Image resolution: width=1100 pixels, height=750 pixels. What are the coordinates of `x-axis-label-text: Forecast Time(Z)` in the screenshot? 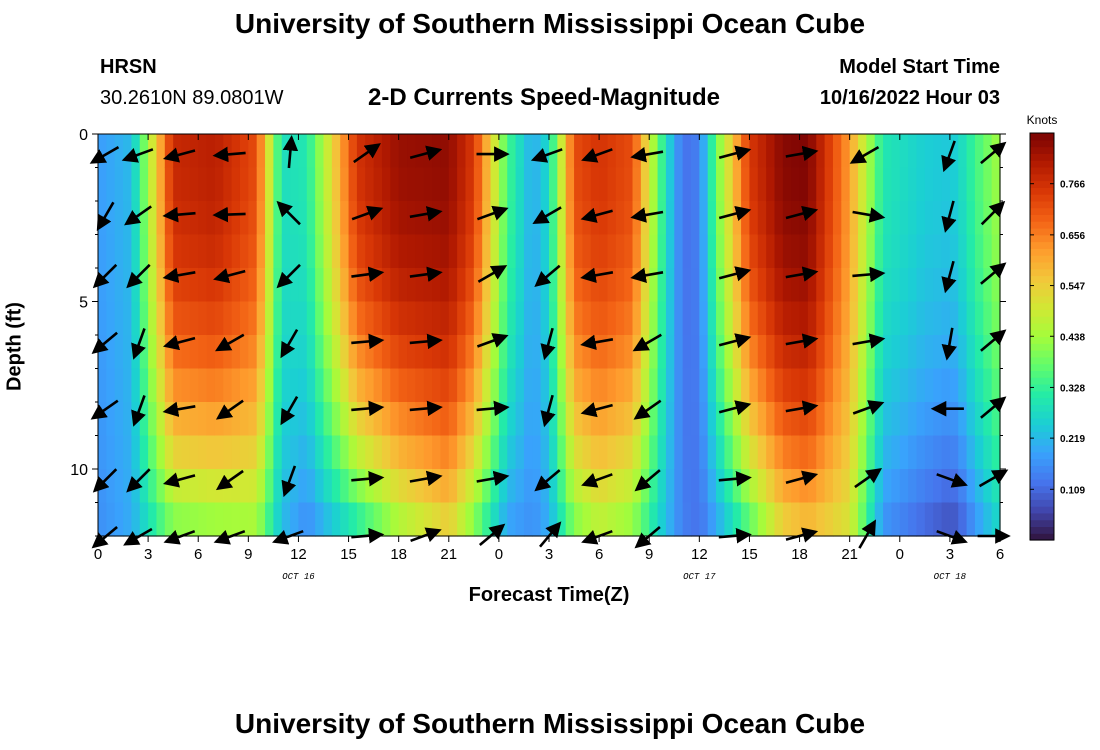 It's located at (549, 595).